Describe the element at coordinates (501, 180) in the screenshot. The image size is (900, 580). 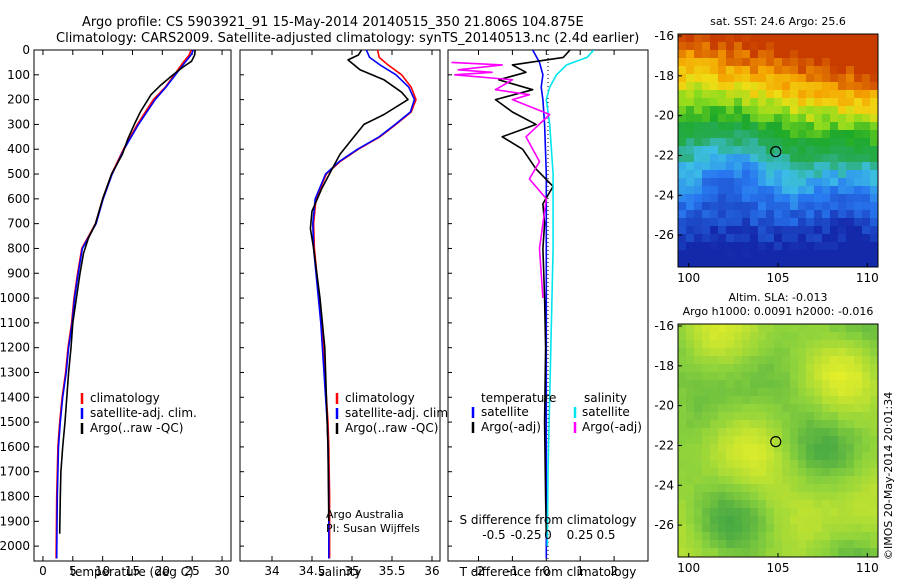
I see `difference-series-salinity-argo-adj-` at that location.